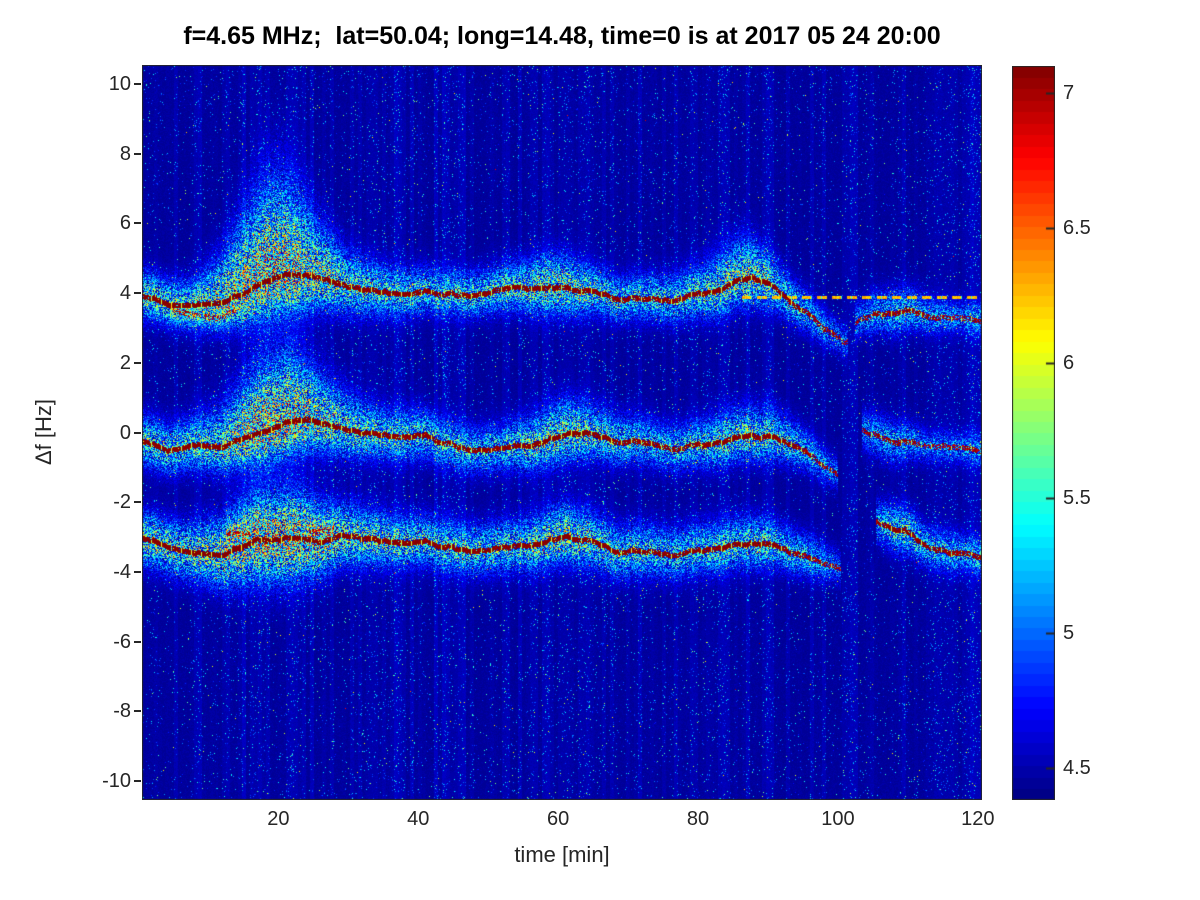 The width and height of the screenshot is (1200, 900). I want to click on y-tick-label: -10, so click(116, 780).